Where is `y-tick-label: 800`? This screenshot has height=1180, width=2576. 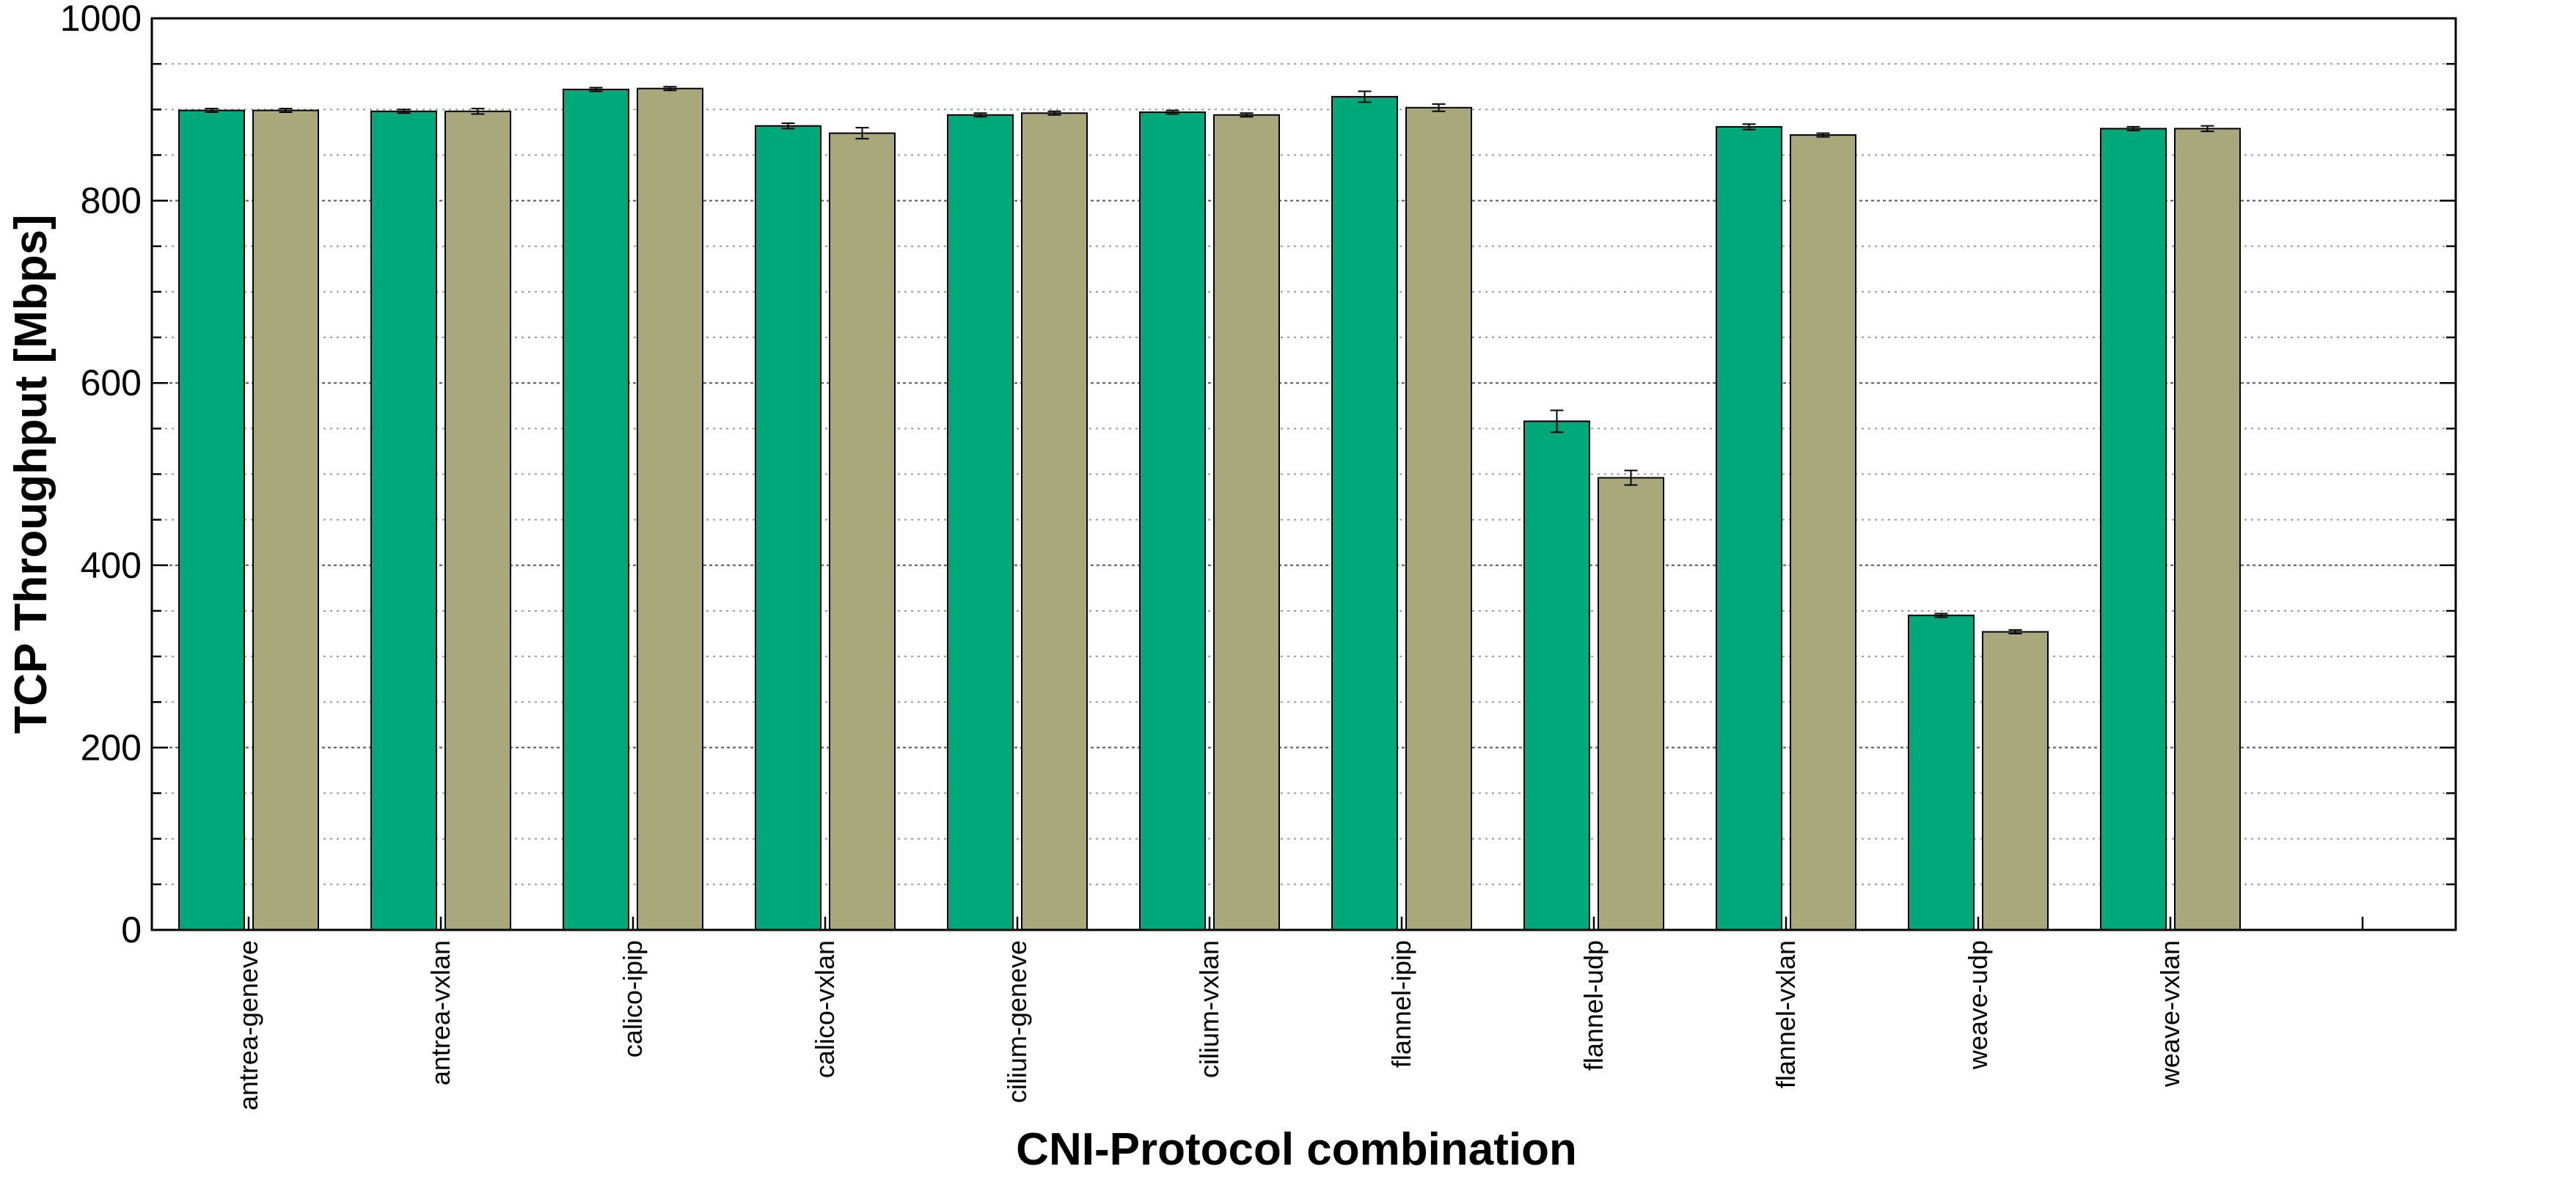 y-tick-label: 800 is located at coordinates (111, 201).